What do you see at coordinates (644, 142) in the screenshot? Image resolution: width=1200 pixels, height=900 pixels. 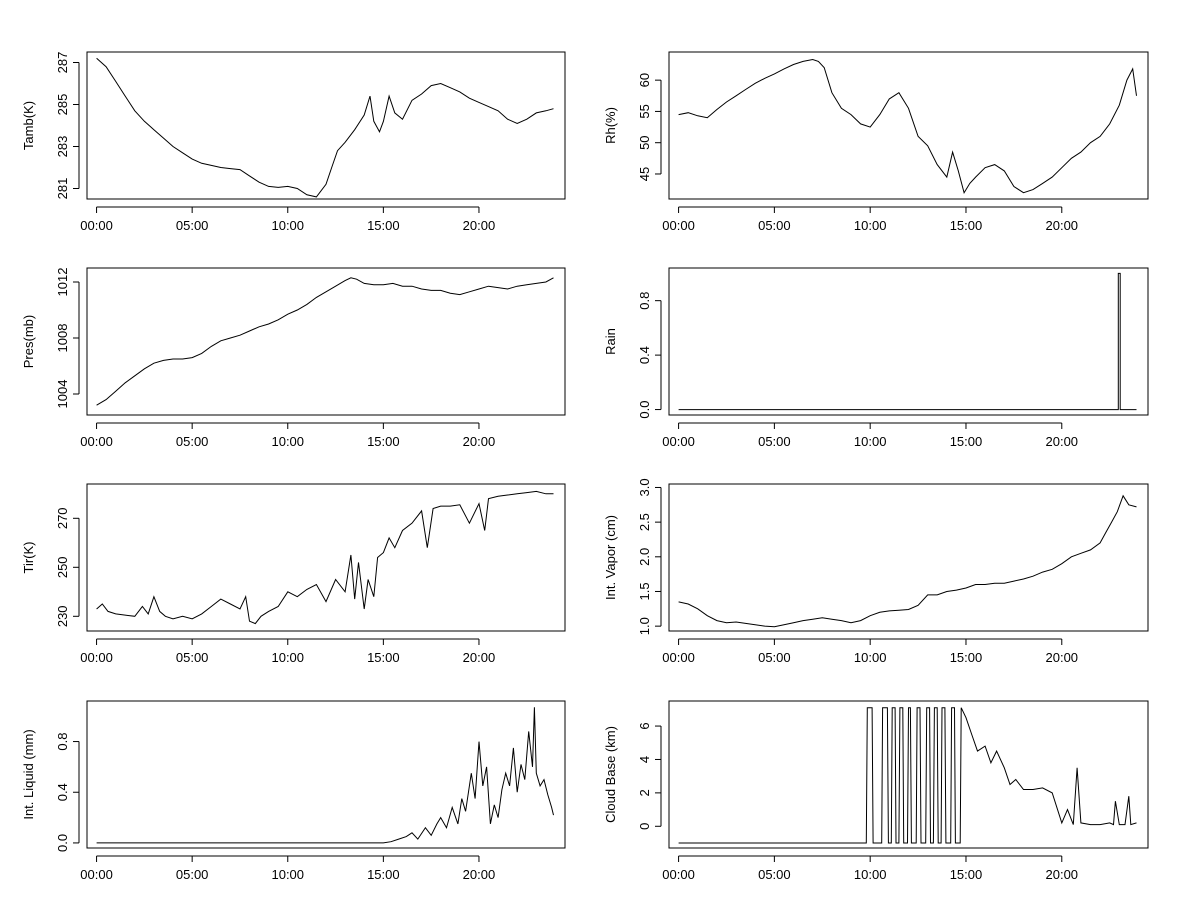 I see `y-tick-label: 50` at bounding box center [644, 142].